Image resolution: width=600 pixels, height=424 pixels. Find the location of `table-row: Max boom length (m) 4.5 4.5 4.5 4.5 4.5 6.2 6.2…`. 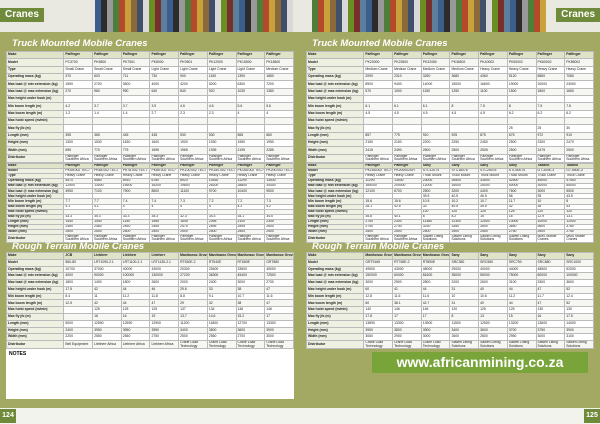

table-row: Max boom length (m) 4.5 4.5 4.5 4.5 4.5 6.2 6.2… is located at coordinates (449, 113).